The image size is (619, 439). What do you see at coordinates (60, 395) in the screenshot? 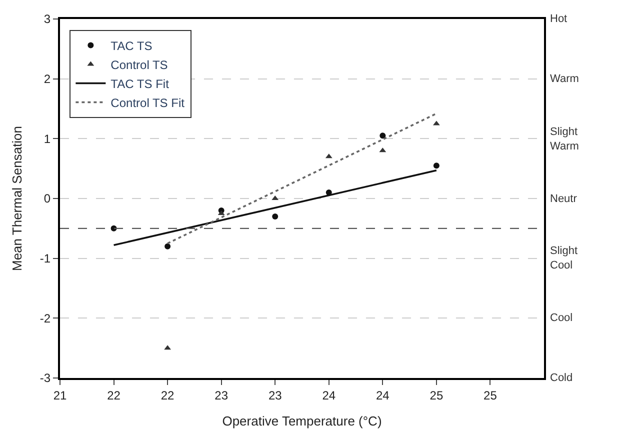
I see `x-tick-label: 21` at bounding box center [60, 395].